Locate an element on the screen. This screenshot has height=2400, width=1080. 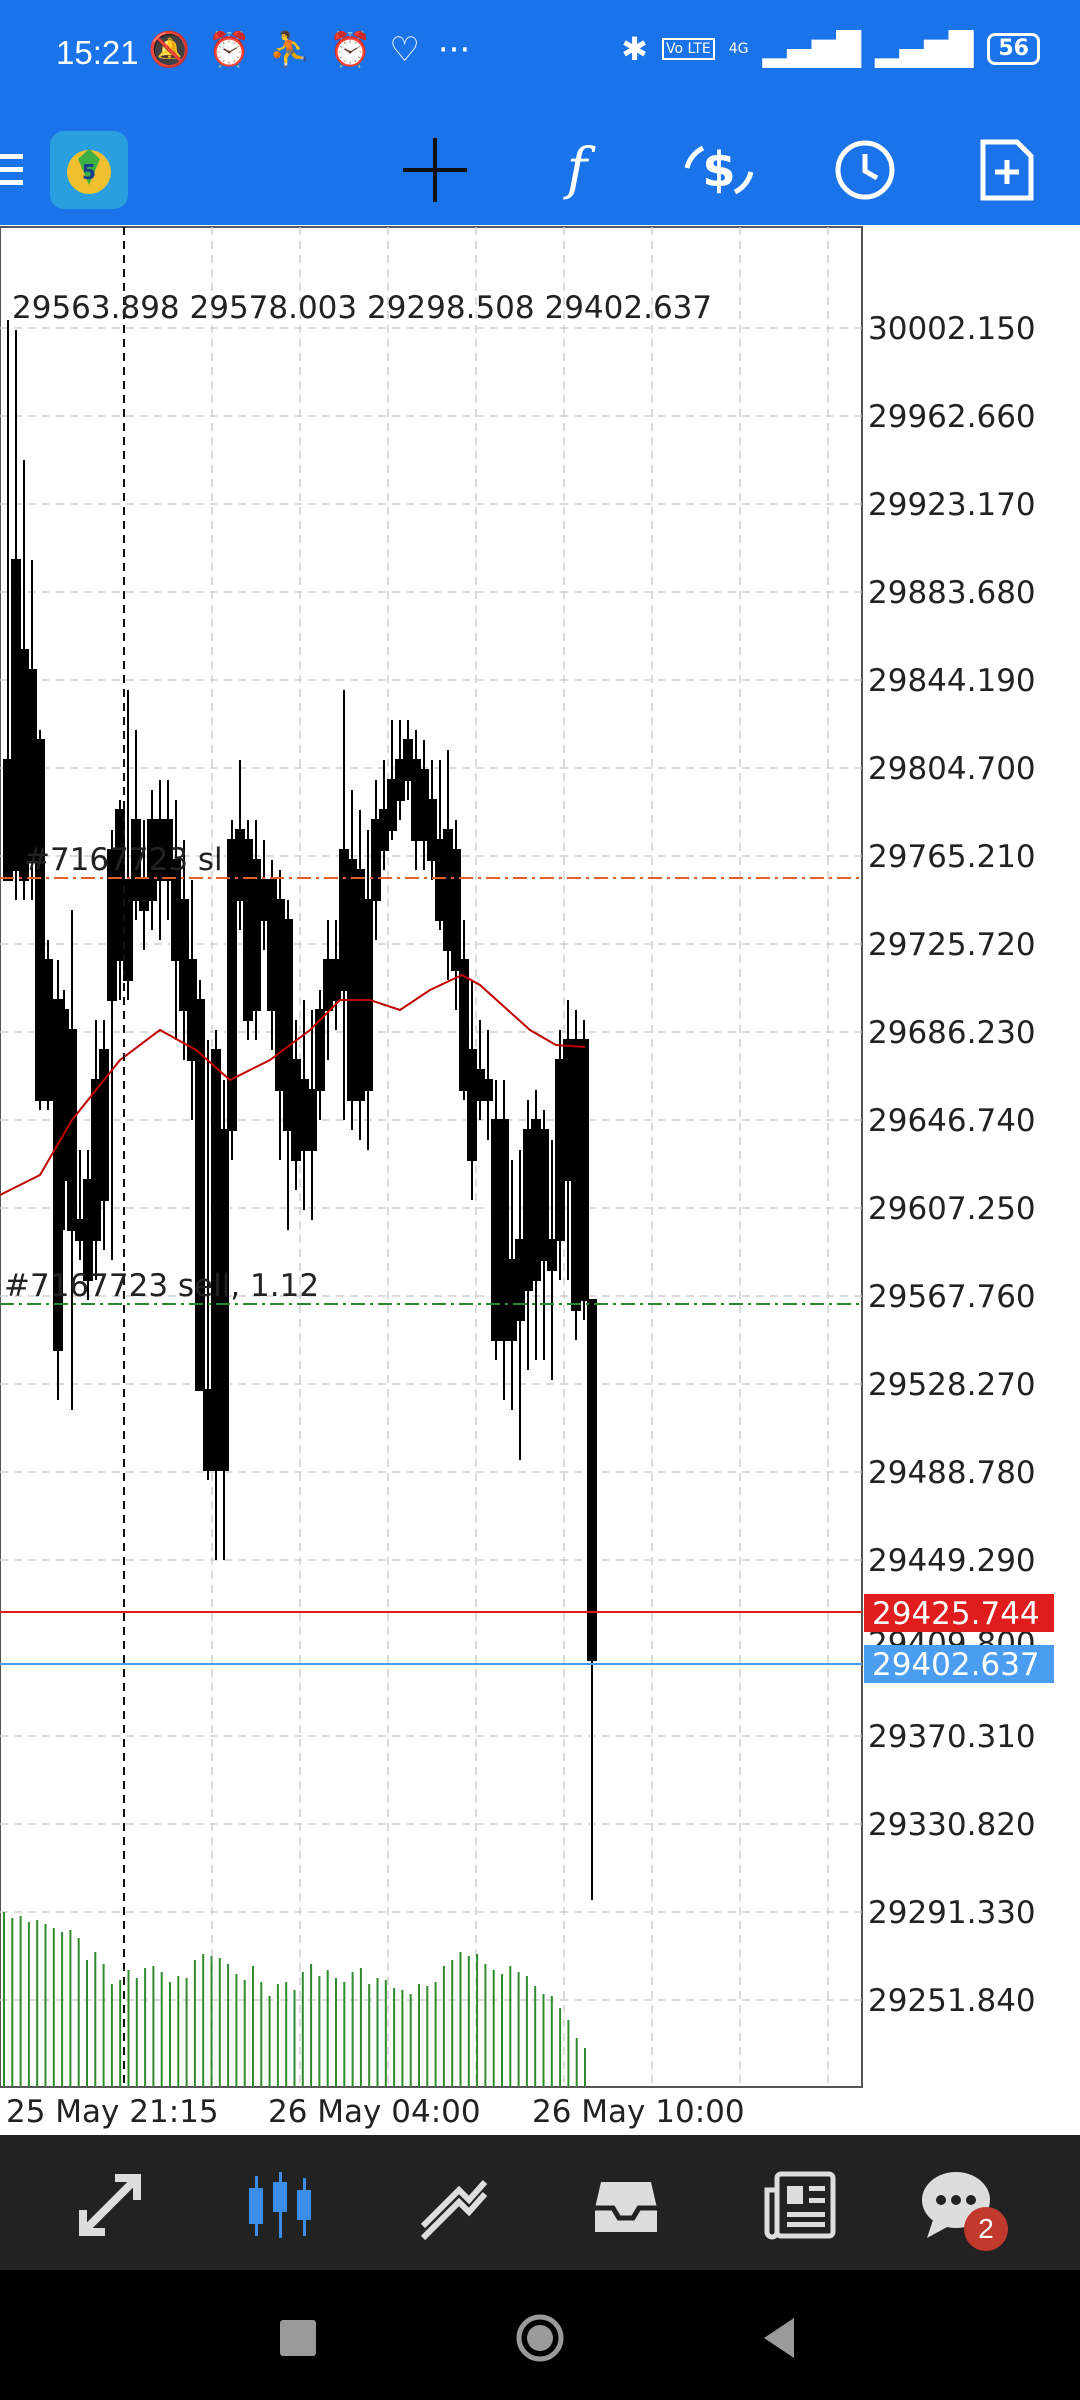
svg-text: f is located at coordinates (580, 170).